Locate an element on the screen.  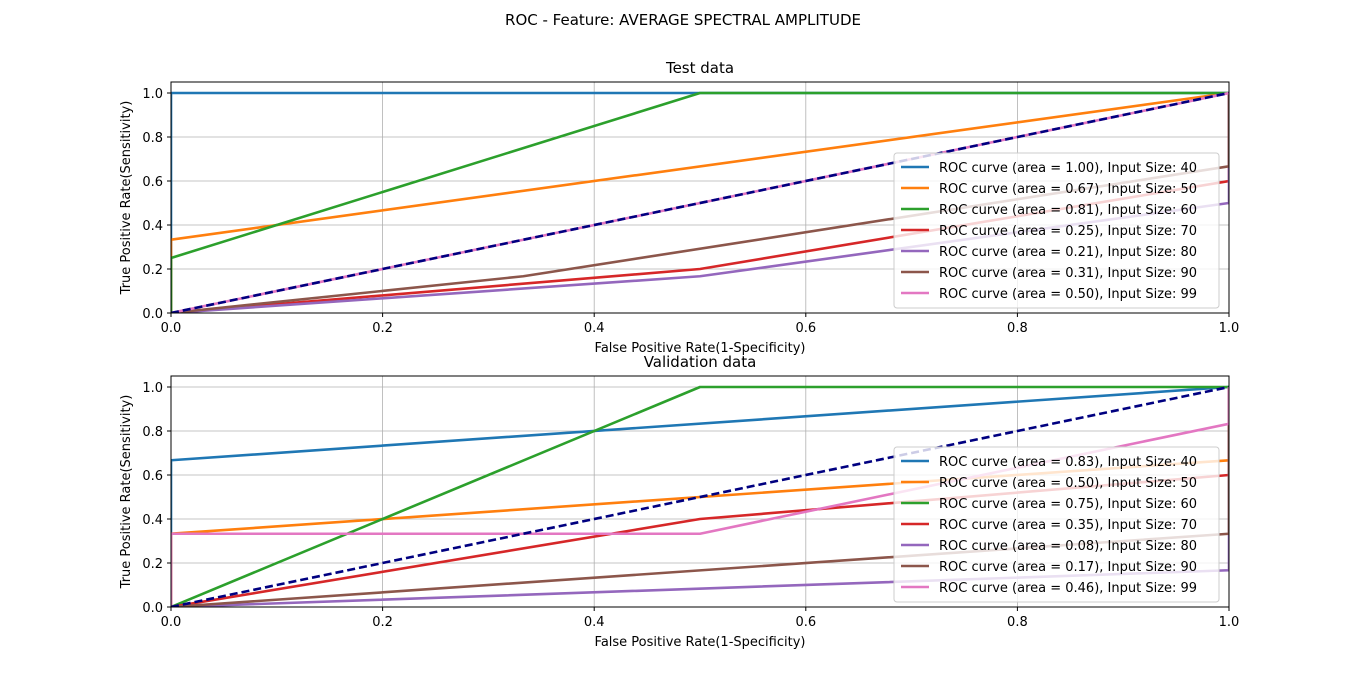
validation-xtick-label-1: 0.2 is located at coordinates (382, 622).